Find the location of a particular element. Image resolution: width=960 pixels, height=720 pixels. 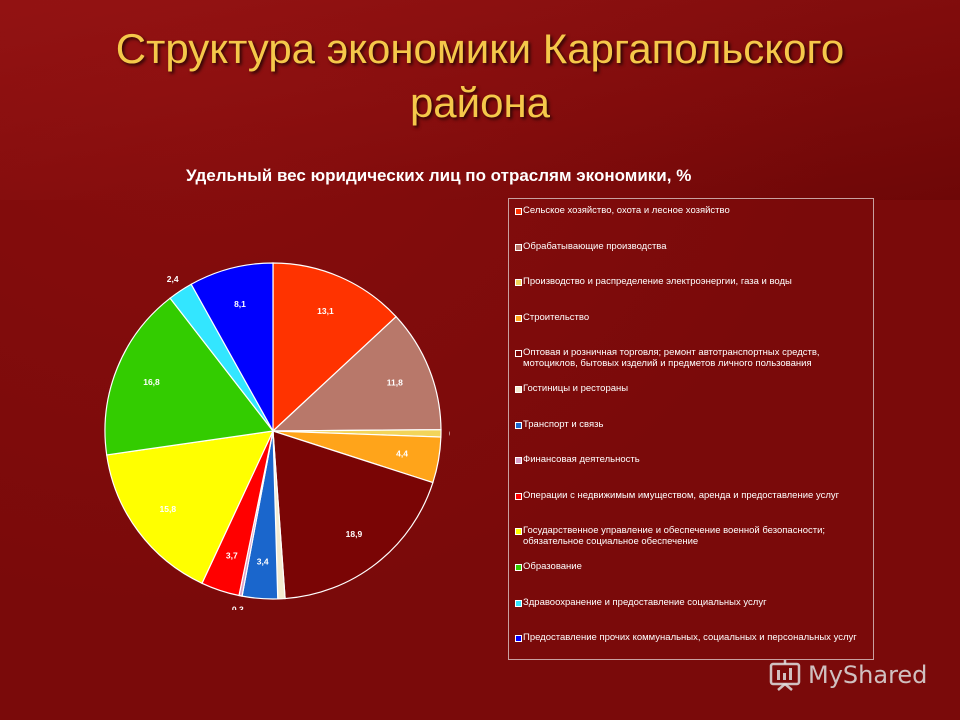

legend-label: Образование is located at coordinates (552, 566).